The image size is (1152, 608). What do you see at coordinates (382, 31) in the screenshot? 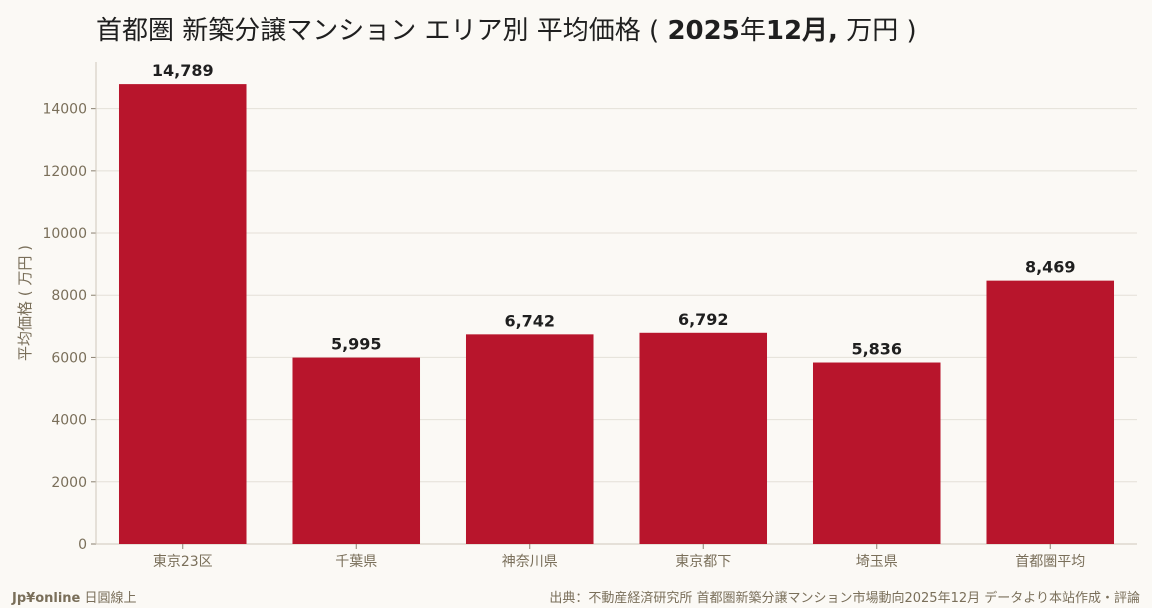
I see `title-prefix: 首都圏 新築分譲マンション エリア別 平均価格 (` at bounding box center [382, 31].